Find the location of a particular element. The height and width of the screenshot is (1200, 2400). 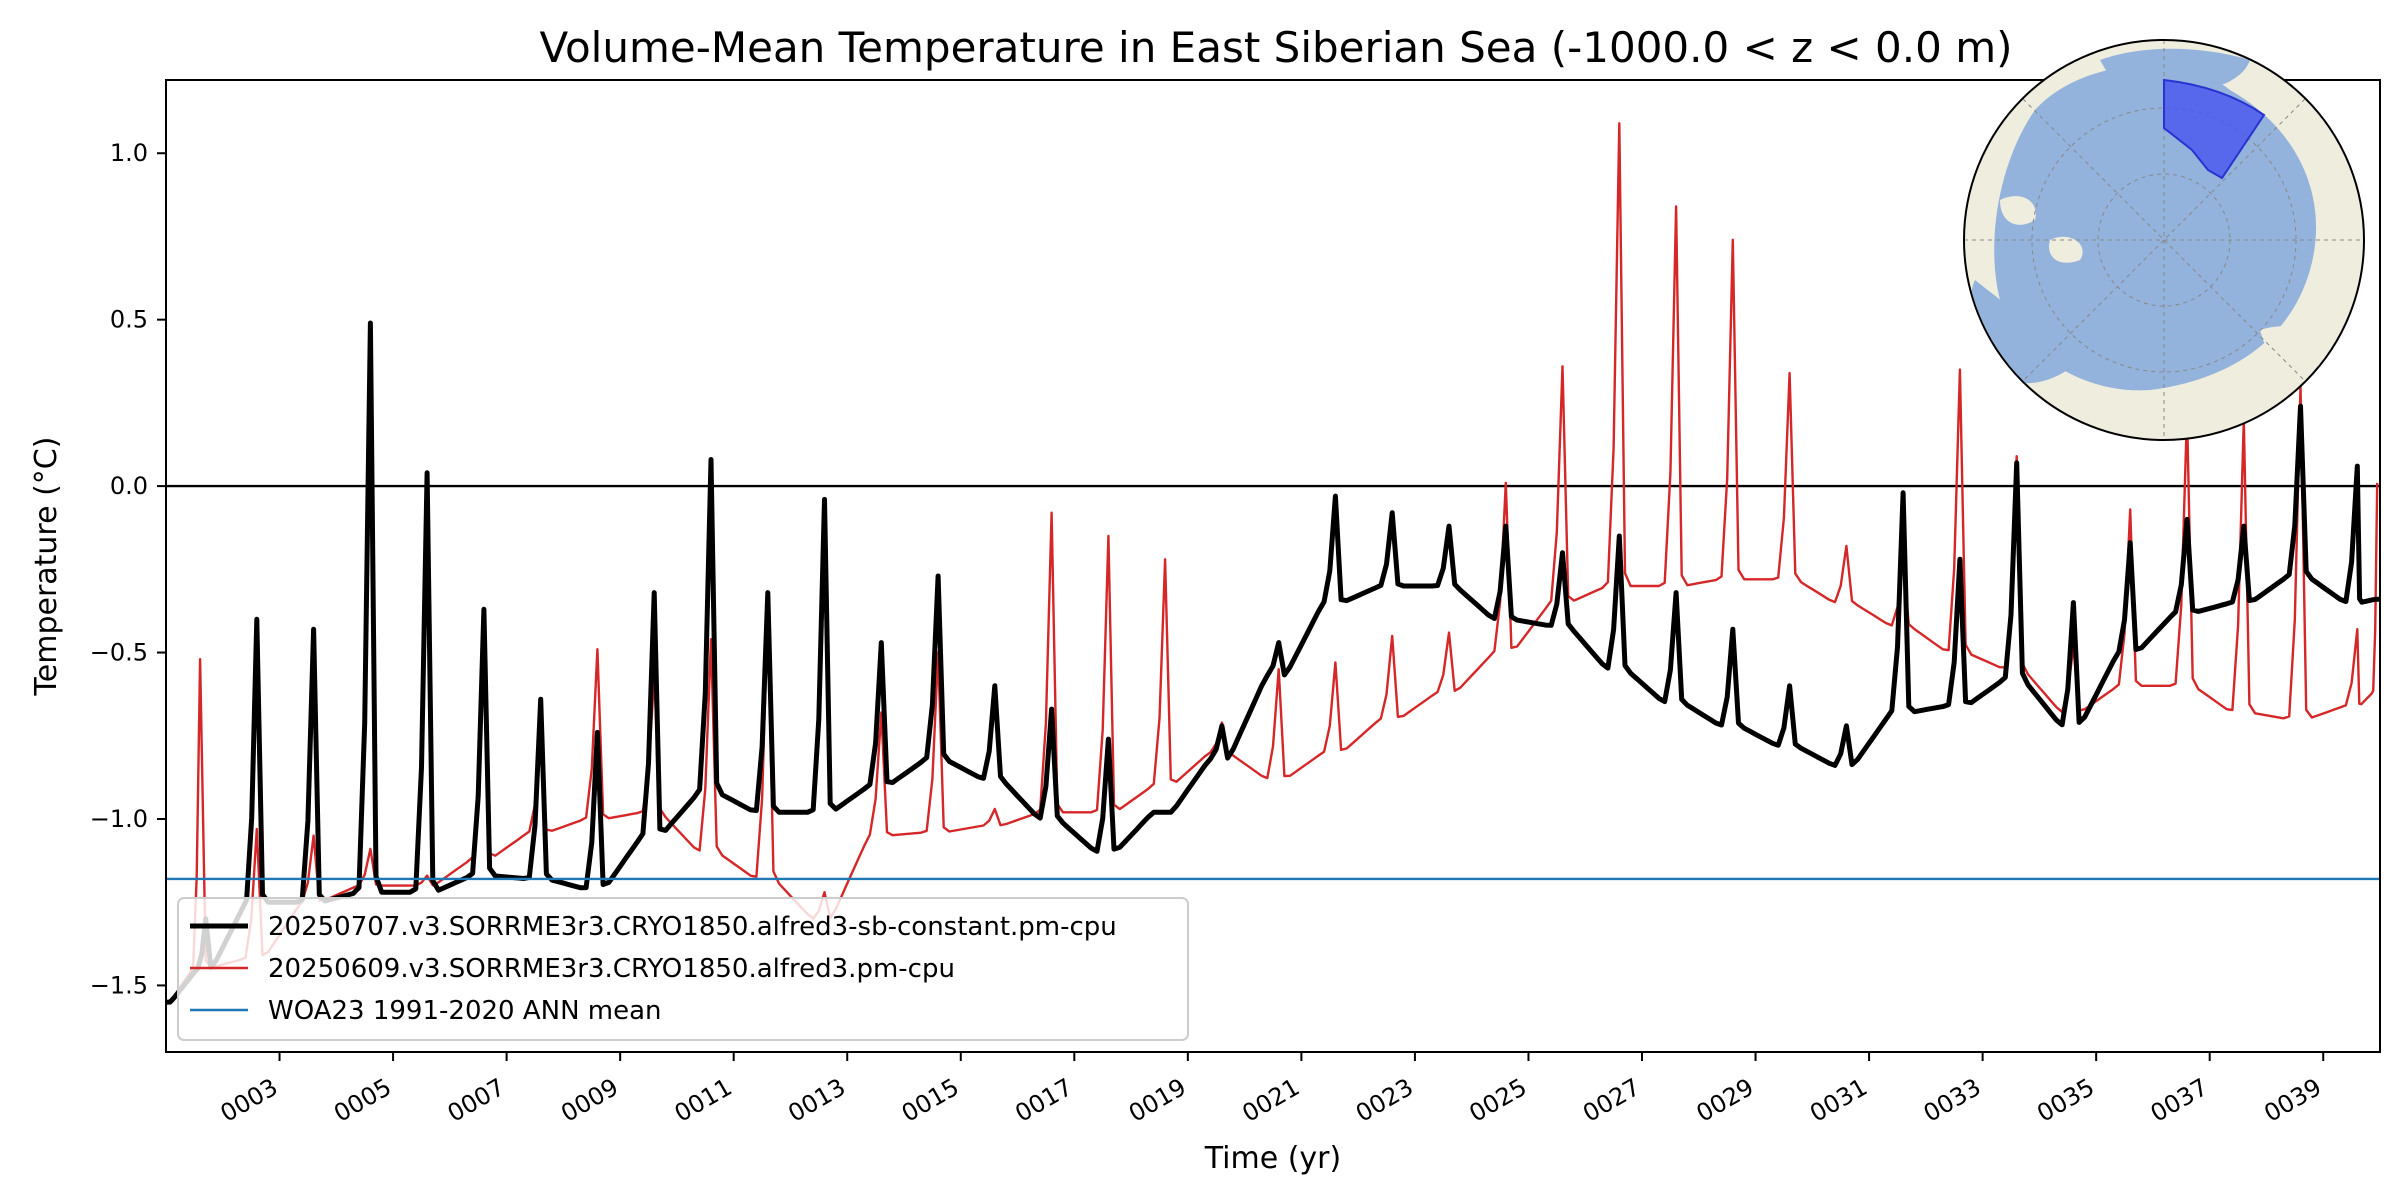

legend-box is located at coordinates (683, 969).